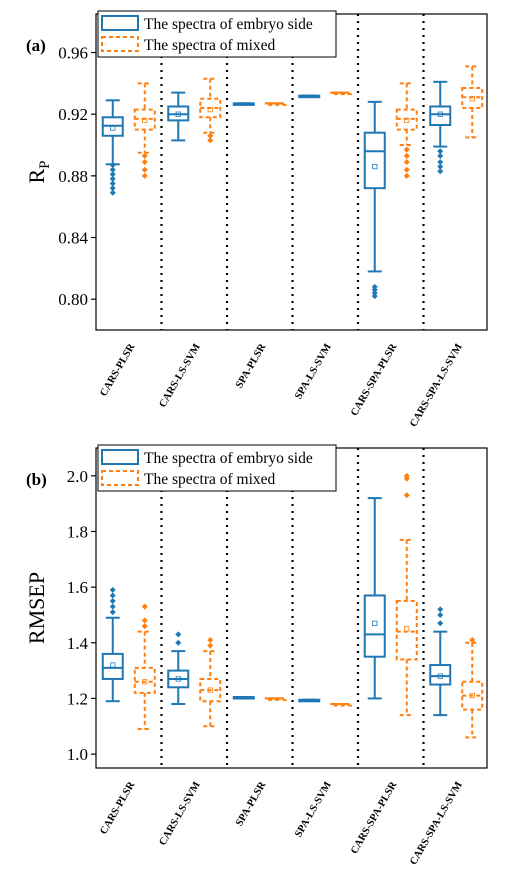 The height and width of the screenshot is (874, 519). I want to click on y-tick-label: 1.2, so click(77, 698).